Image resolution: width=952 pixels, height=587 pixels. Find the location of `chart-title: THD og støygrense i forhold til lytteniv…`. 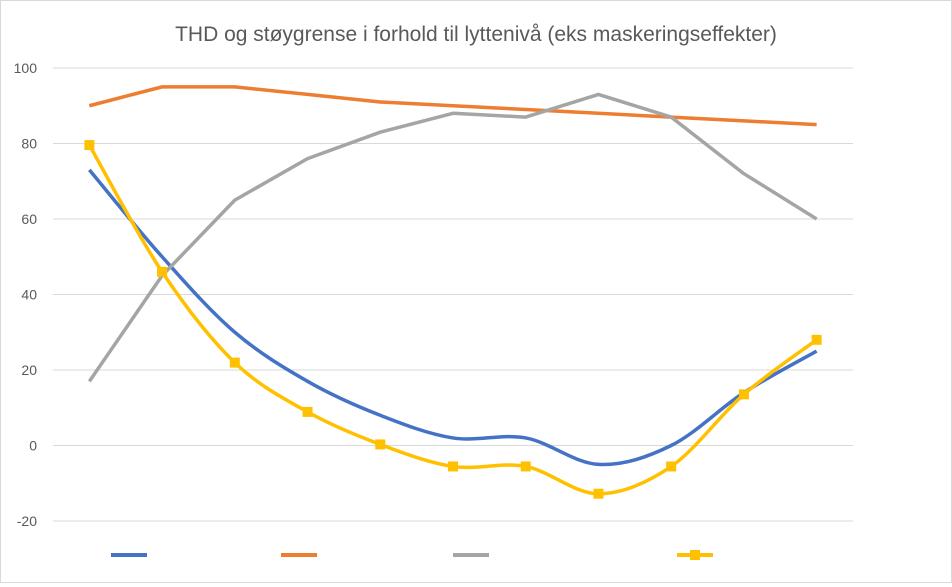

chart-title: THD og støygrense i forhold til lytteniv… is located at coordinates (476, 34).